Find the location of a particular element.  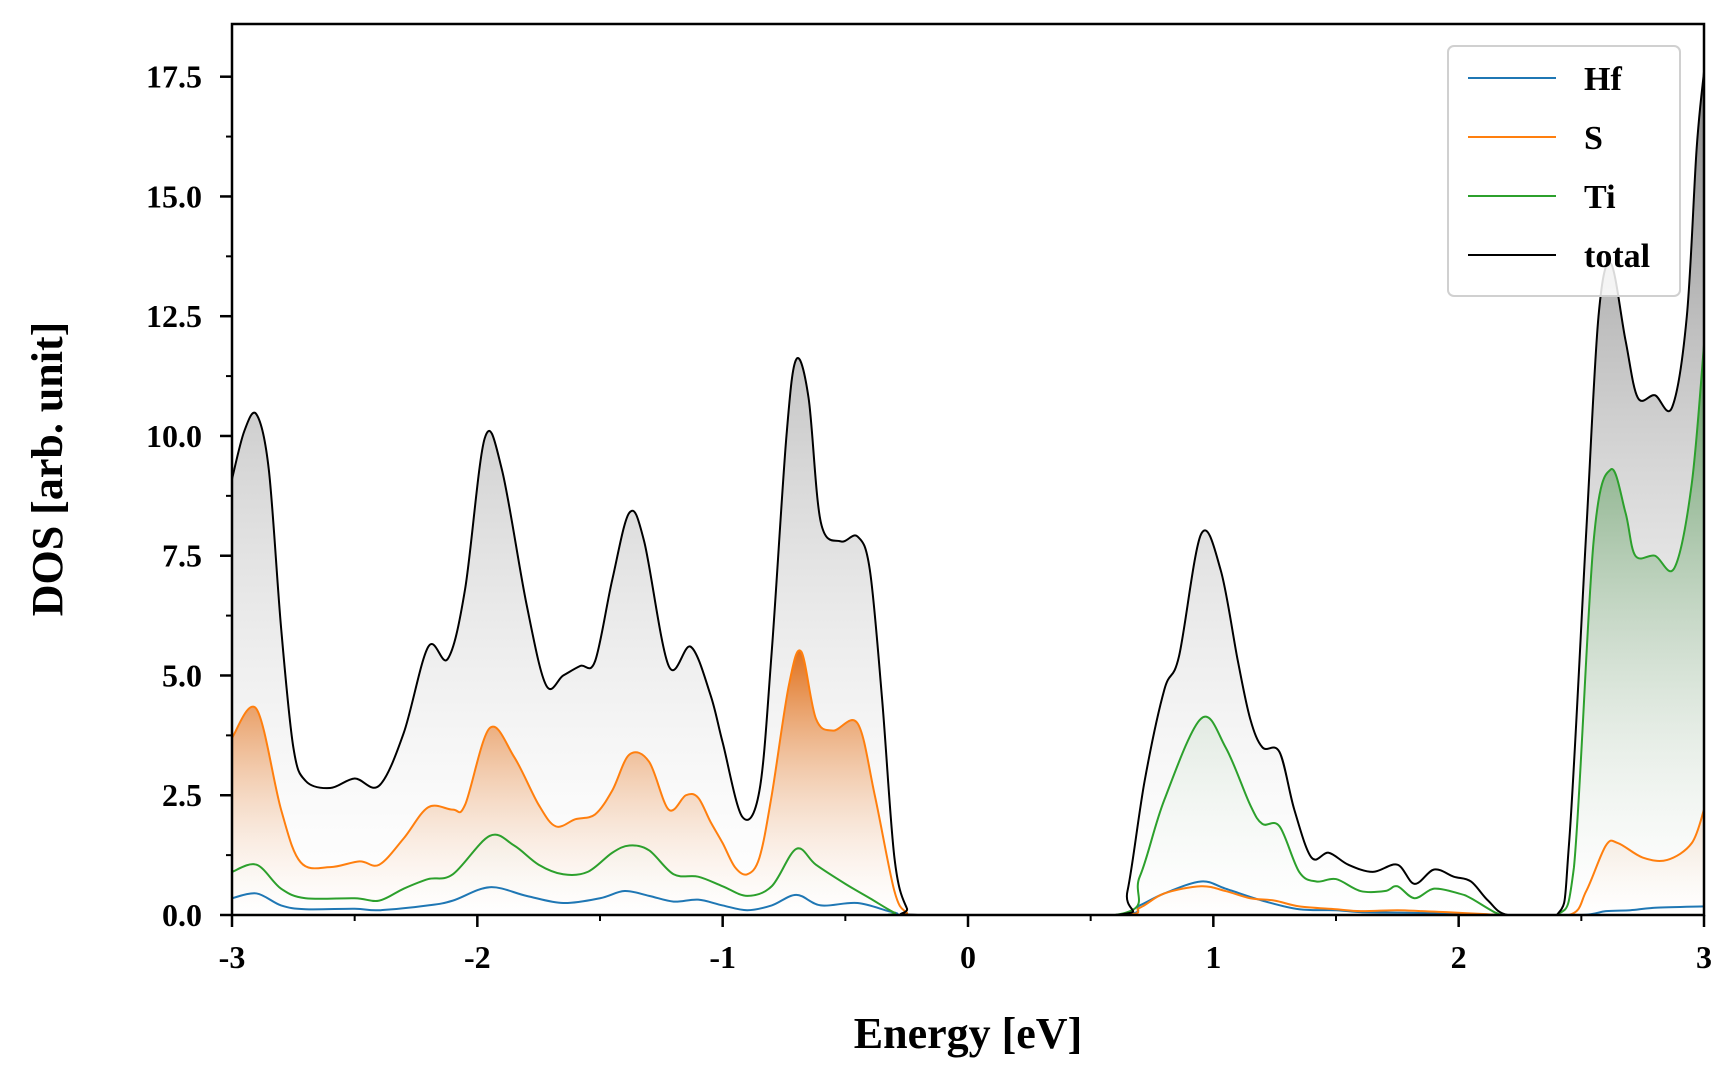

y-tick-label: 12.5 is located at coordinates (174, 316).